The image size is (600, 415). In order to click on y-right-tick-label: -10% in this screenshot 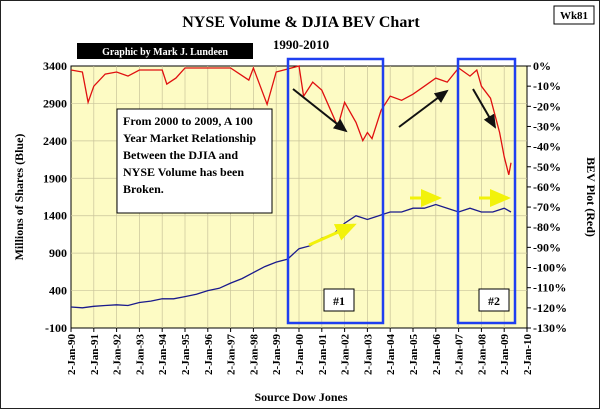, I will do `click(547, 86)`.